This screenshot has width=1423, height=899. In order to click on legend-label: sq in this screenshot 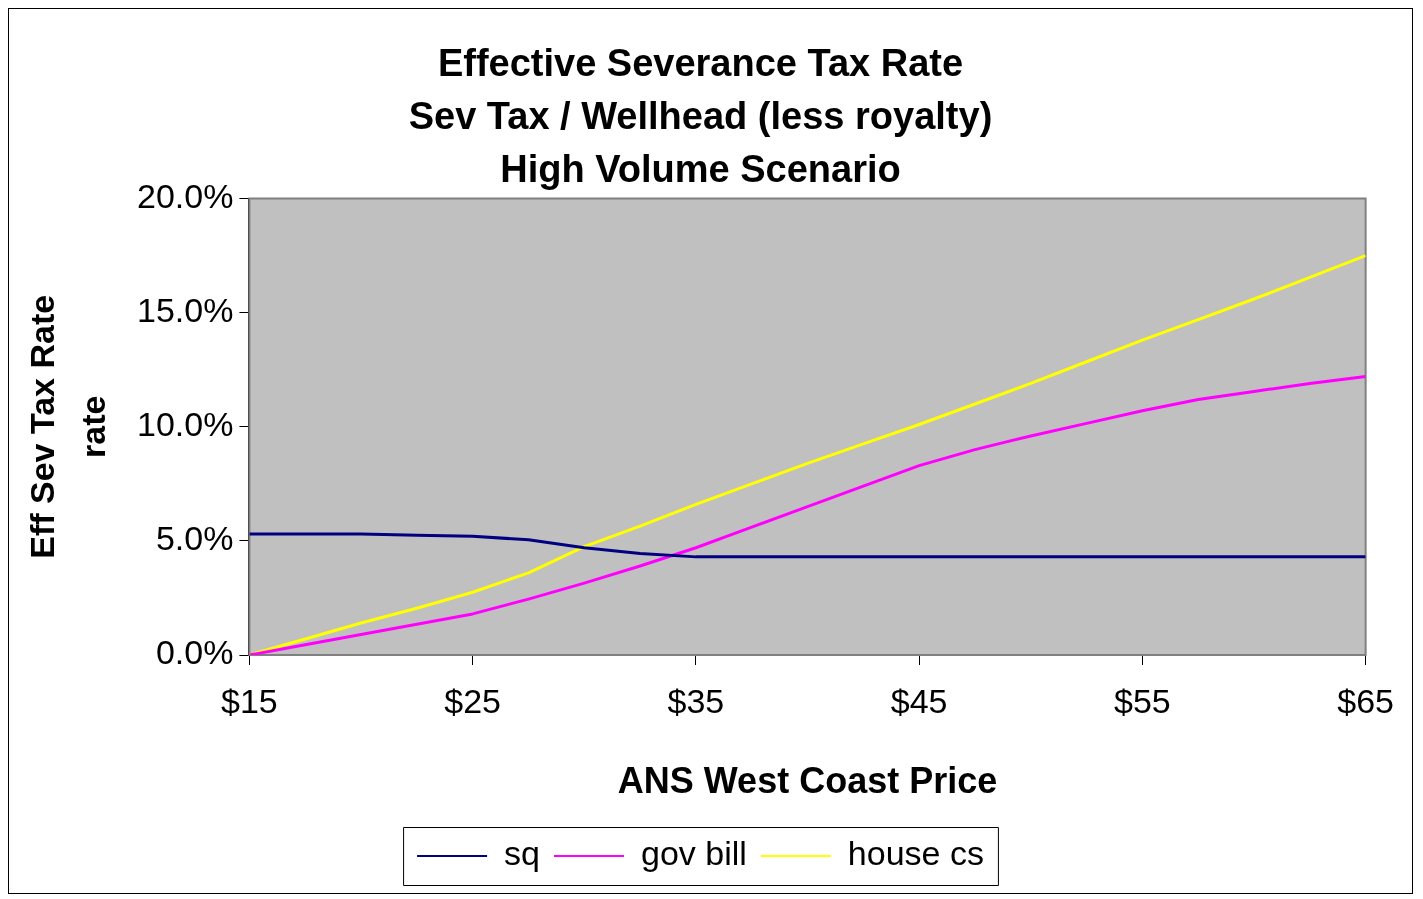, I will do `click(522, 853)`.